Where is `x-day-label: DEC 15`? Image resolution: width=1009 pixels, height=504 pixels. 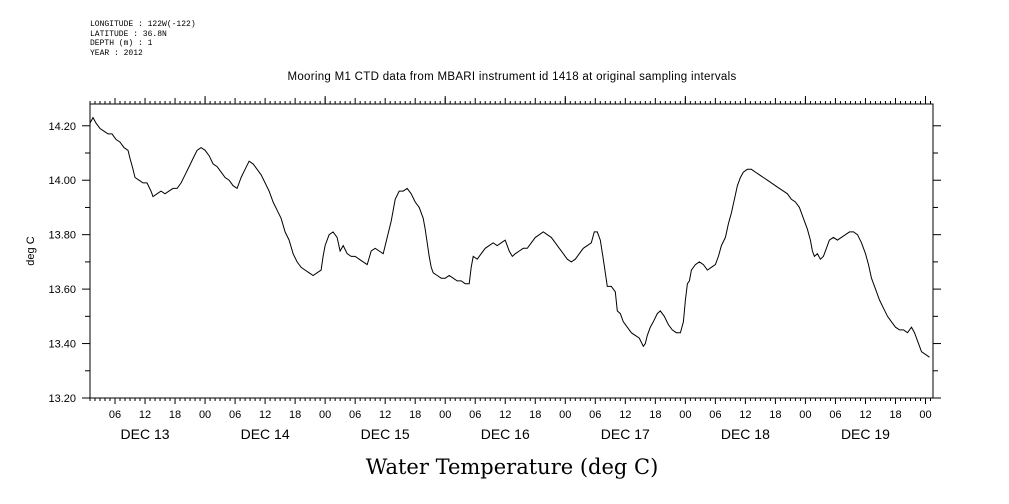
x-day-label: DEC 15 is located at coordinates (385, 434).